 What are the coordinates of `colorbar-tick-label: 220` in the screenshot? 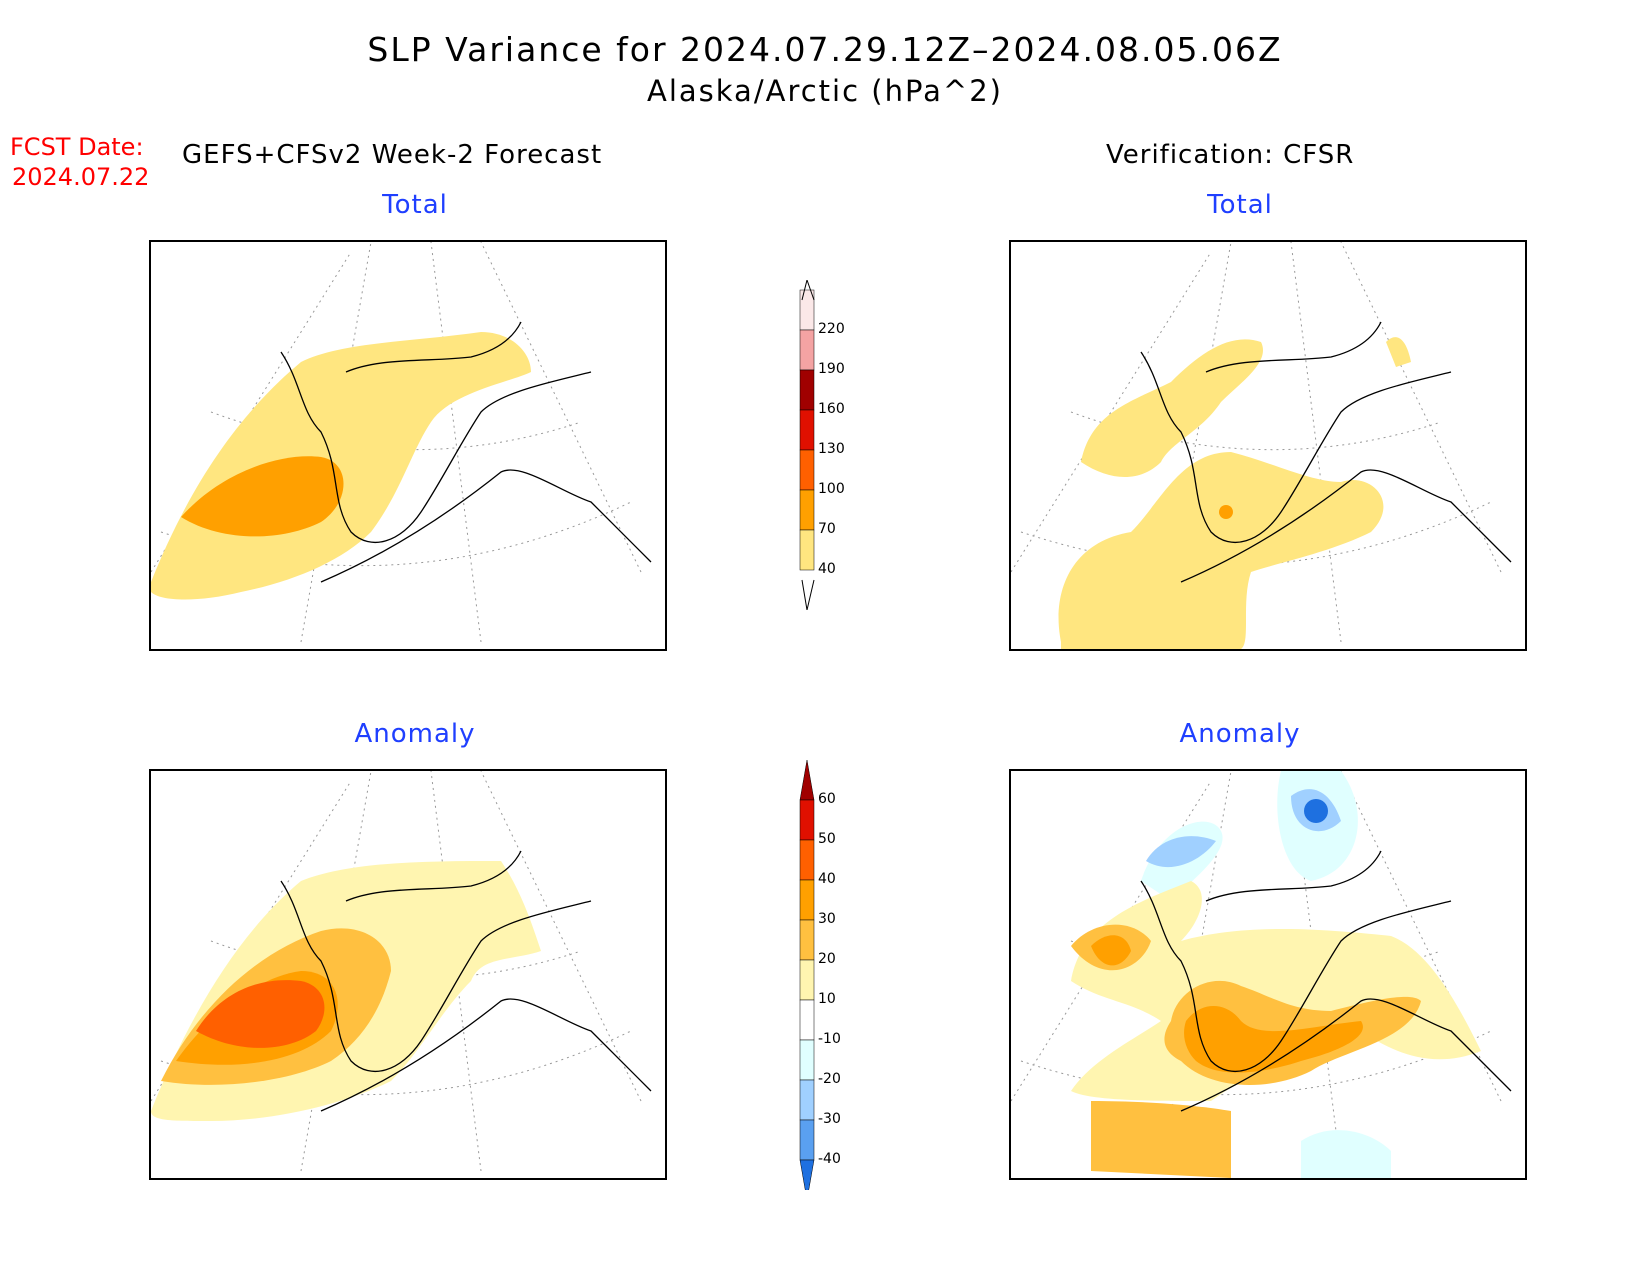 It's located at (831, 329).